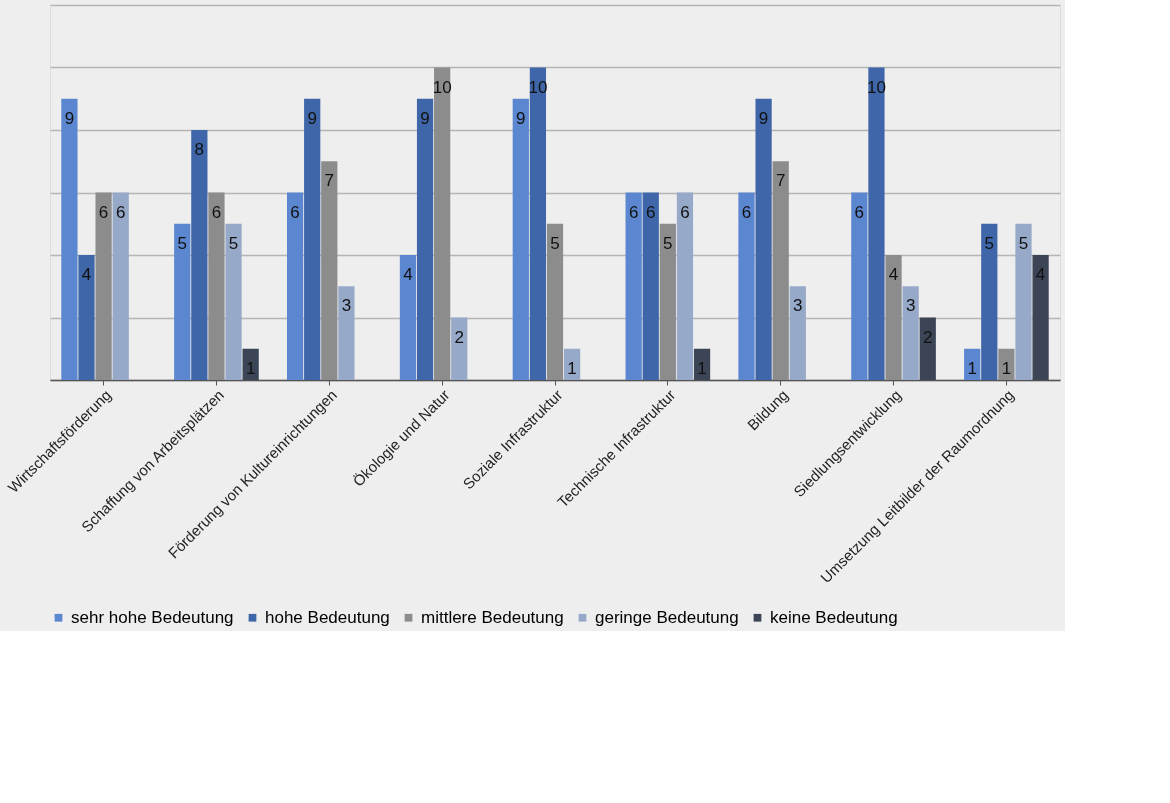  What do you see at coordinates (327, 617) in the screenshot?
I see `legend-label: hohe Bedeutung` at bounding box center [327, 617].